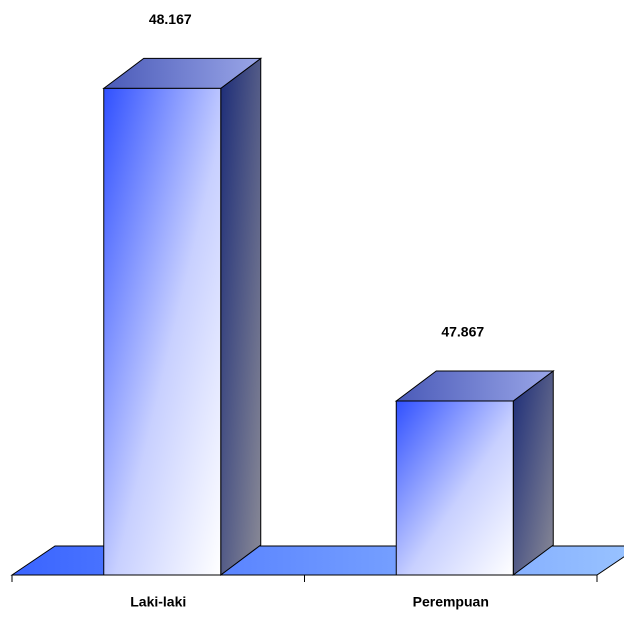 This screenshot has height=621, width=624. Describe the element at coordinates (158, 602) in the screenshot. I see `x-tick-label: Laki-laki` at that location.